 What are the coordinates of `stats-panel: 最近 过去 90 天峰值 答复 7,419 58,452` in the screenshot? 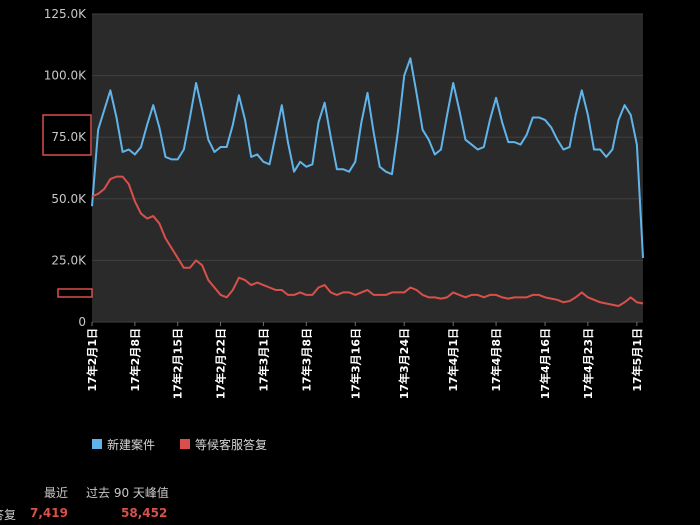 It's located at (350, 501).